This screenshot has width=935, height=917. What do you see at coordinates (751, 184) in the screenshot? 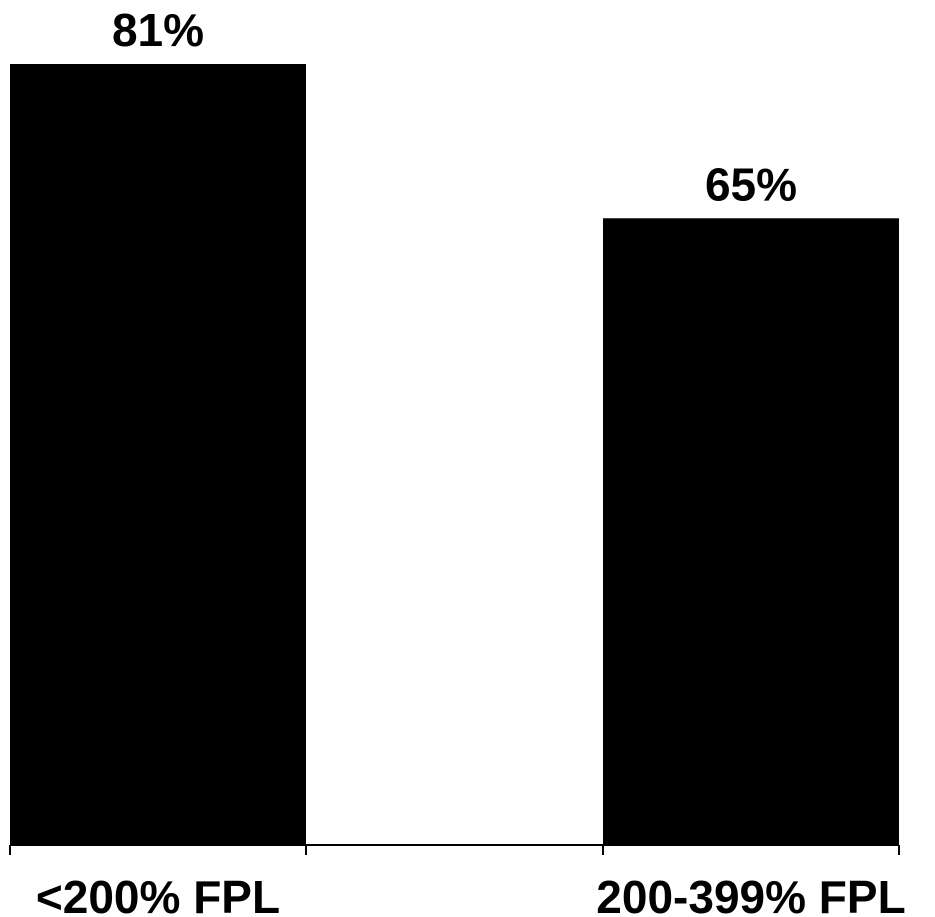
I see `data-label-1: 65%` at bounding box center [751, 184].